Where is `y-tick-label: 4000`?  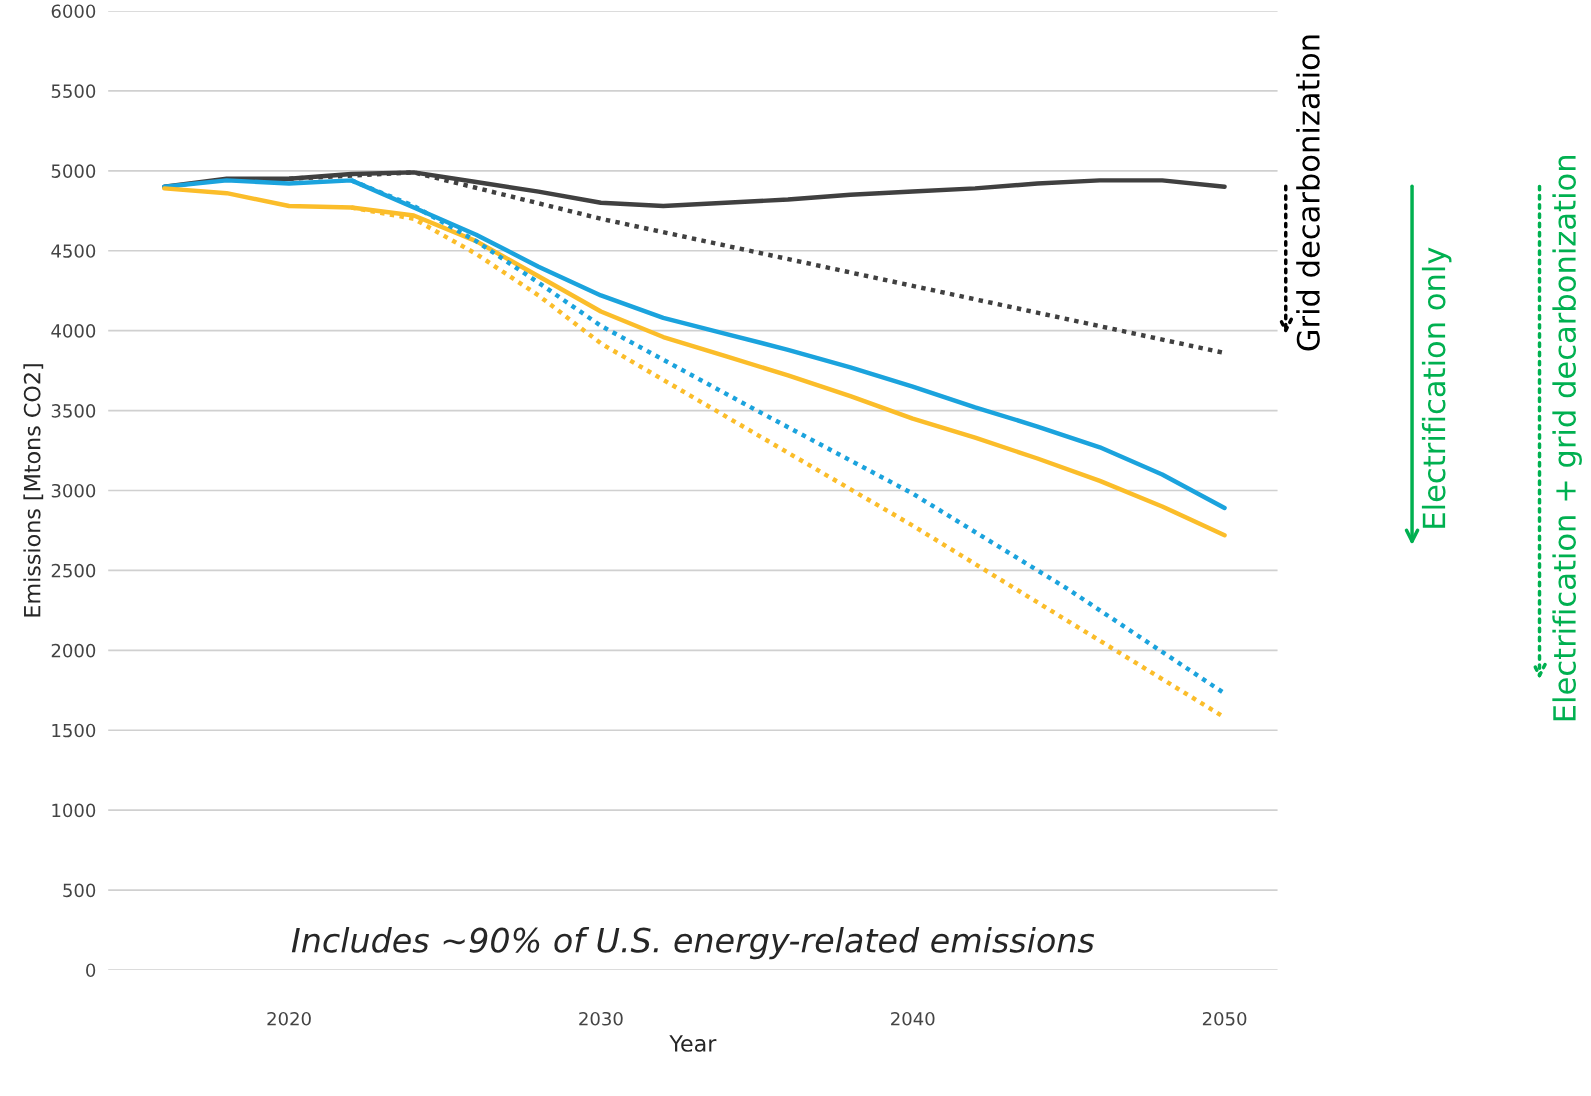 y-tick-label: 4000 is located at coordinates (73, 331).